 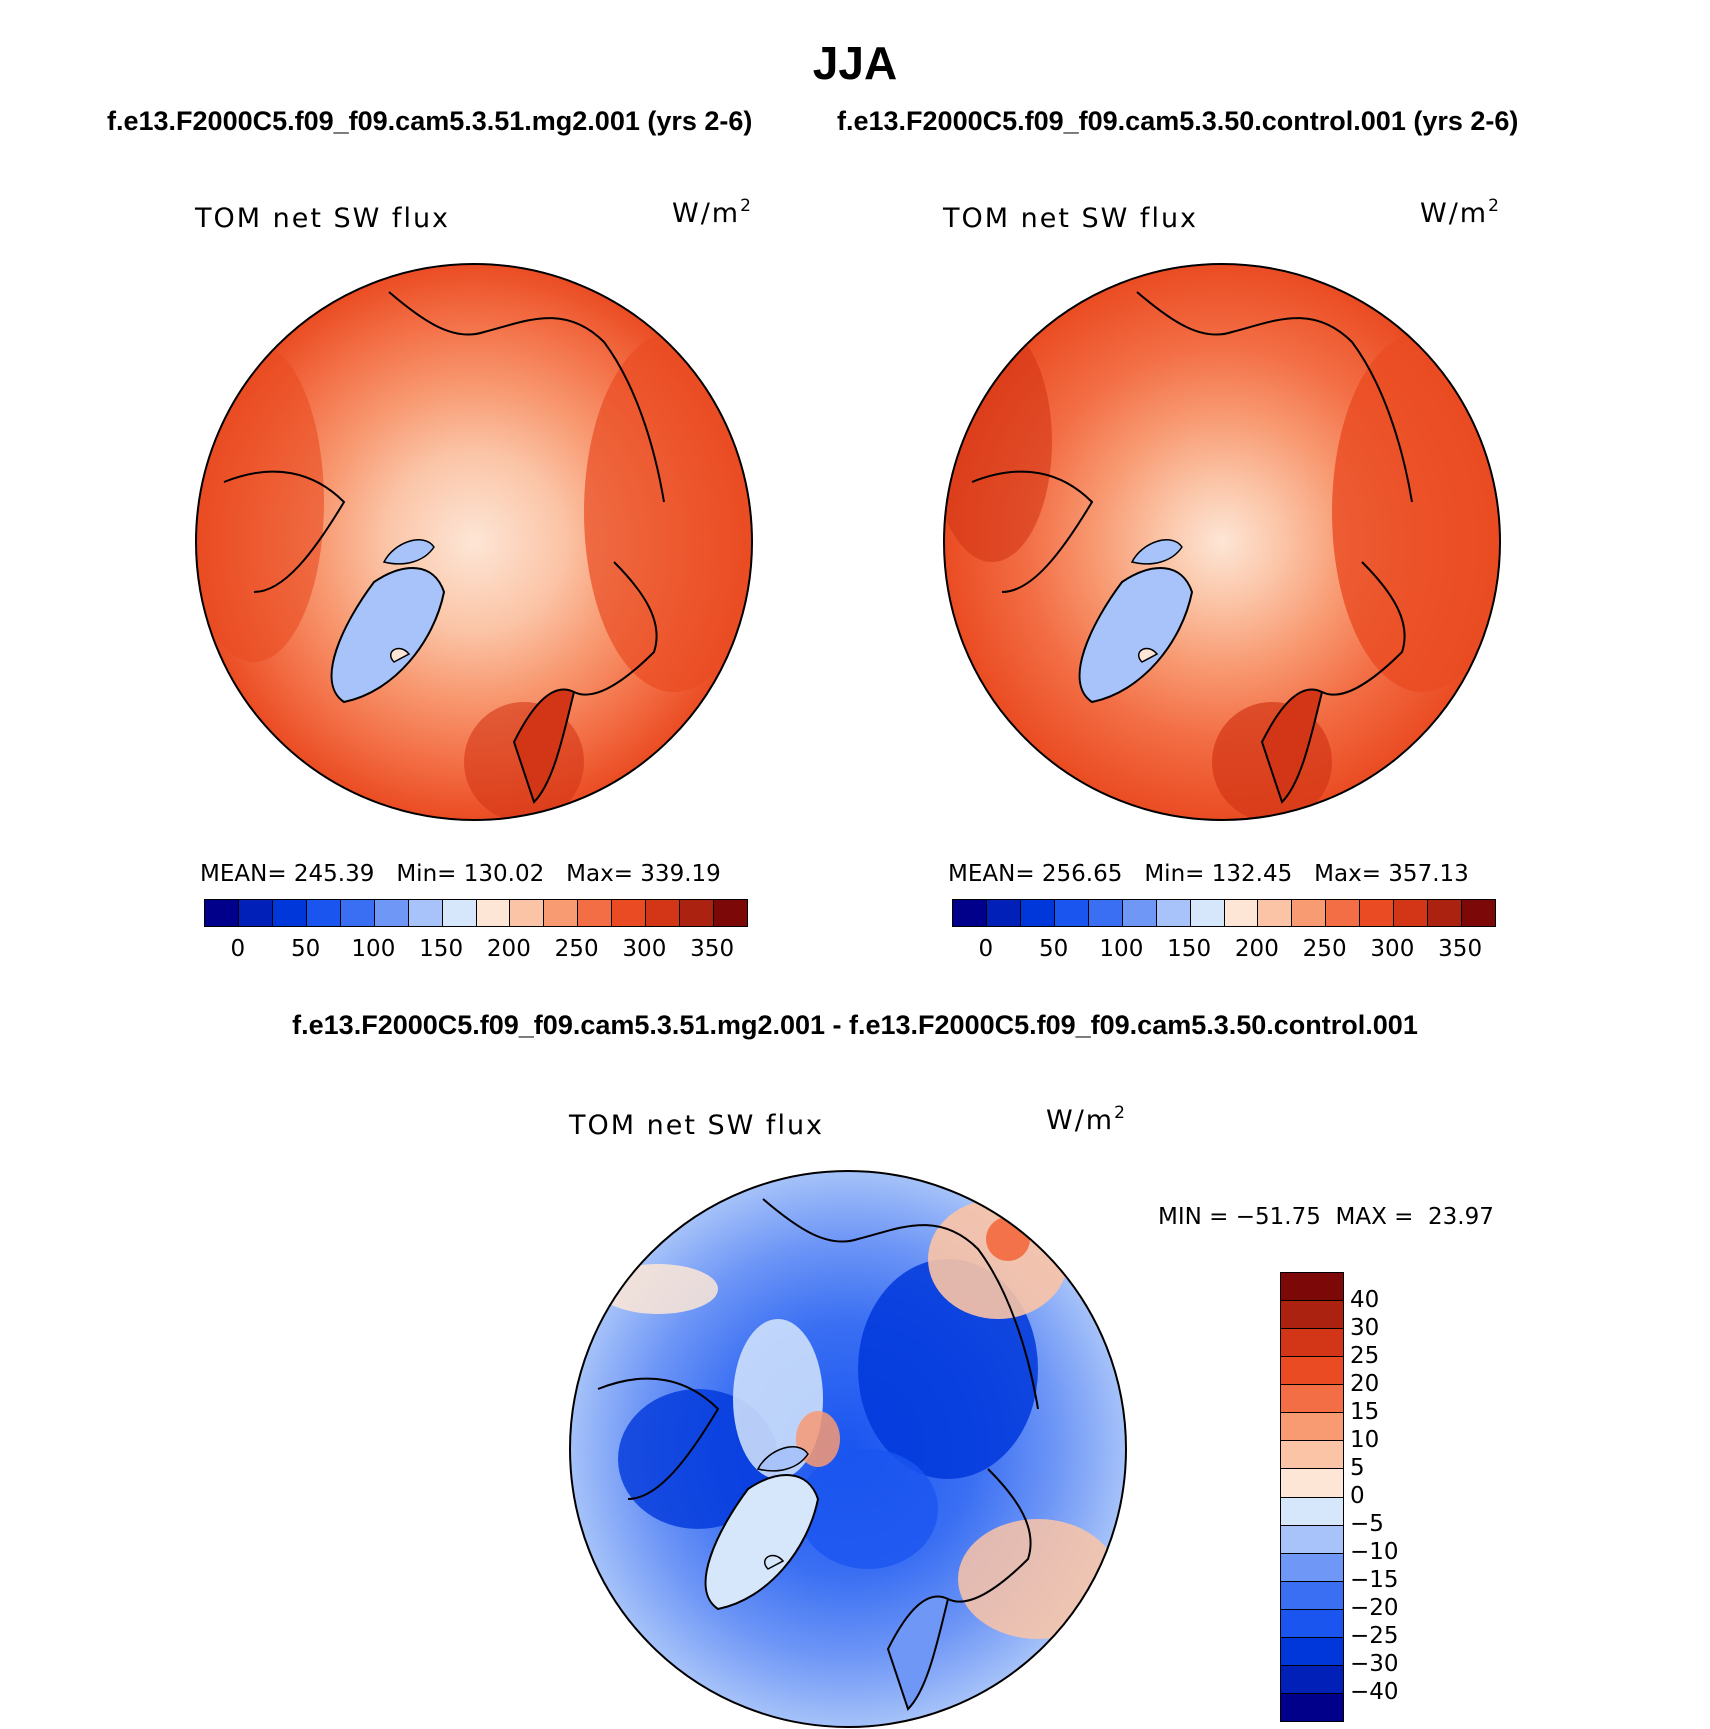 I want to click on colorbar-tick-label: −25, so click(x=1374, y=1636).